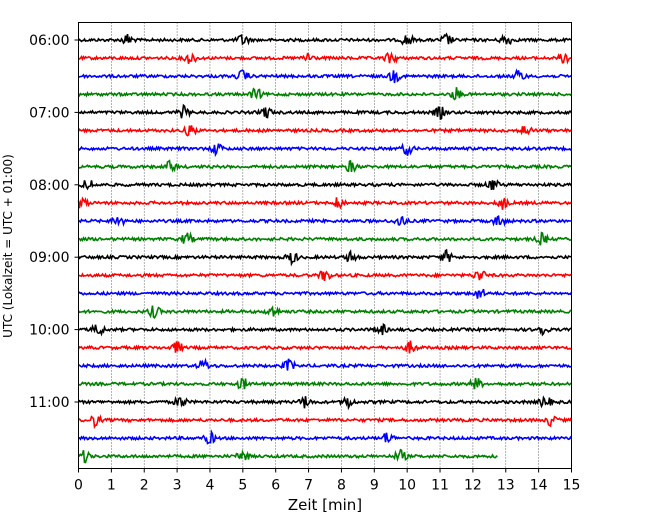 The image size is (650, 520). Describe the element at coordinates (177, 486) in the screenshot. I see `x-tick-label: 3` at that location.